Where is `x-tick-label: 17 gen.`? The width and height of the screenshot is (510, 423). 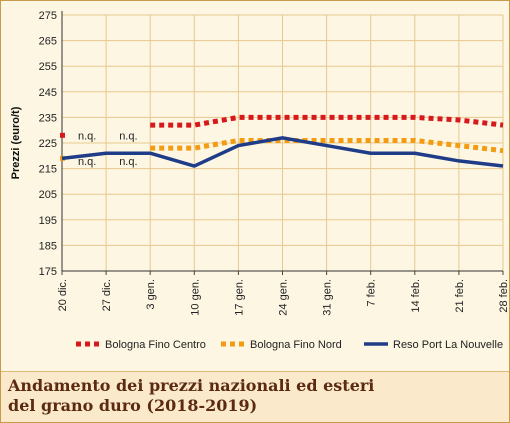 x-tick-label: 17 gen. is located at coordinates (239, 297).